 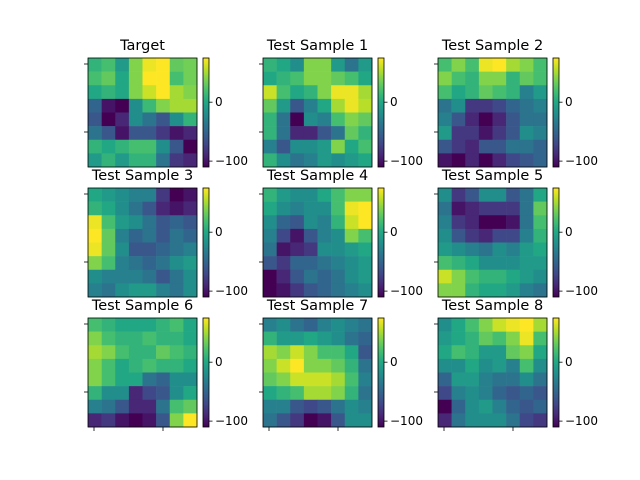 What do you see at coordinates (492, 306) in the screenshot?
I see `panel-title: Test Sample 8` at bounding box center [492, 306].